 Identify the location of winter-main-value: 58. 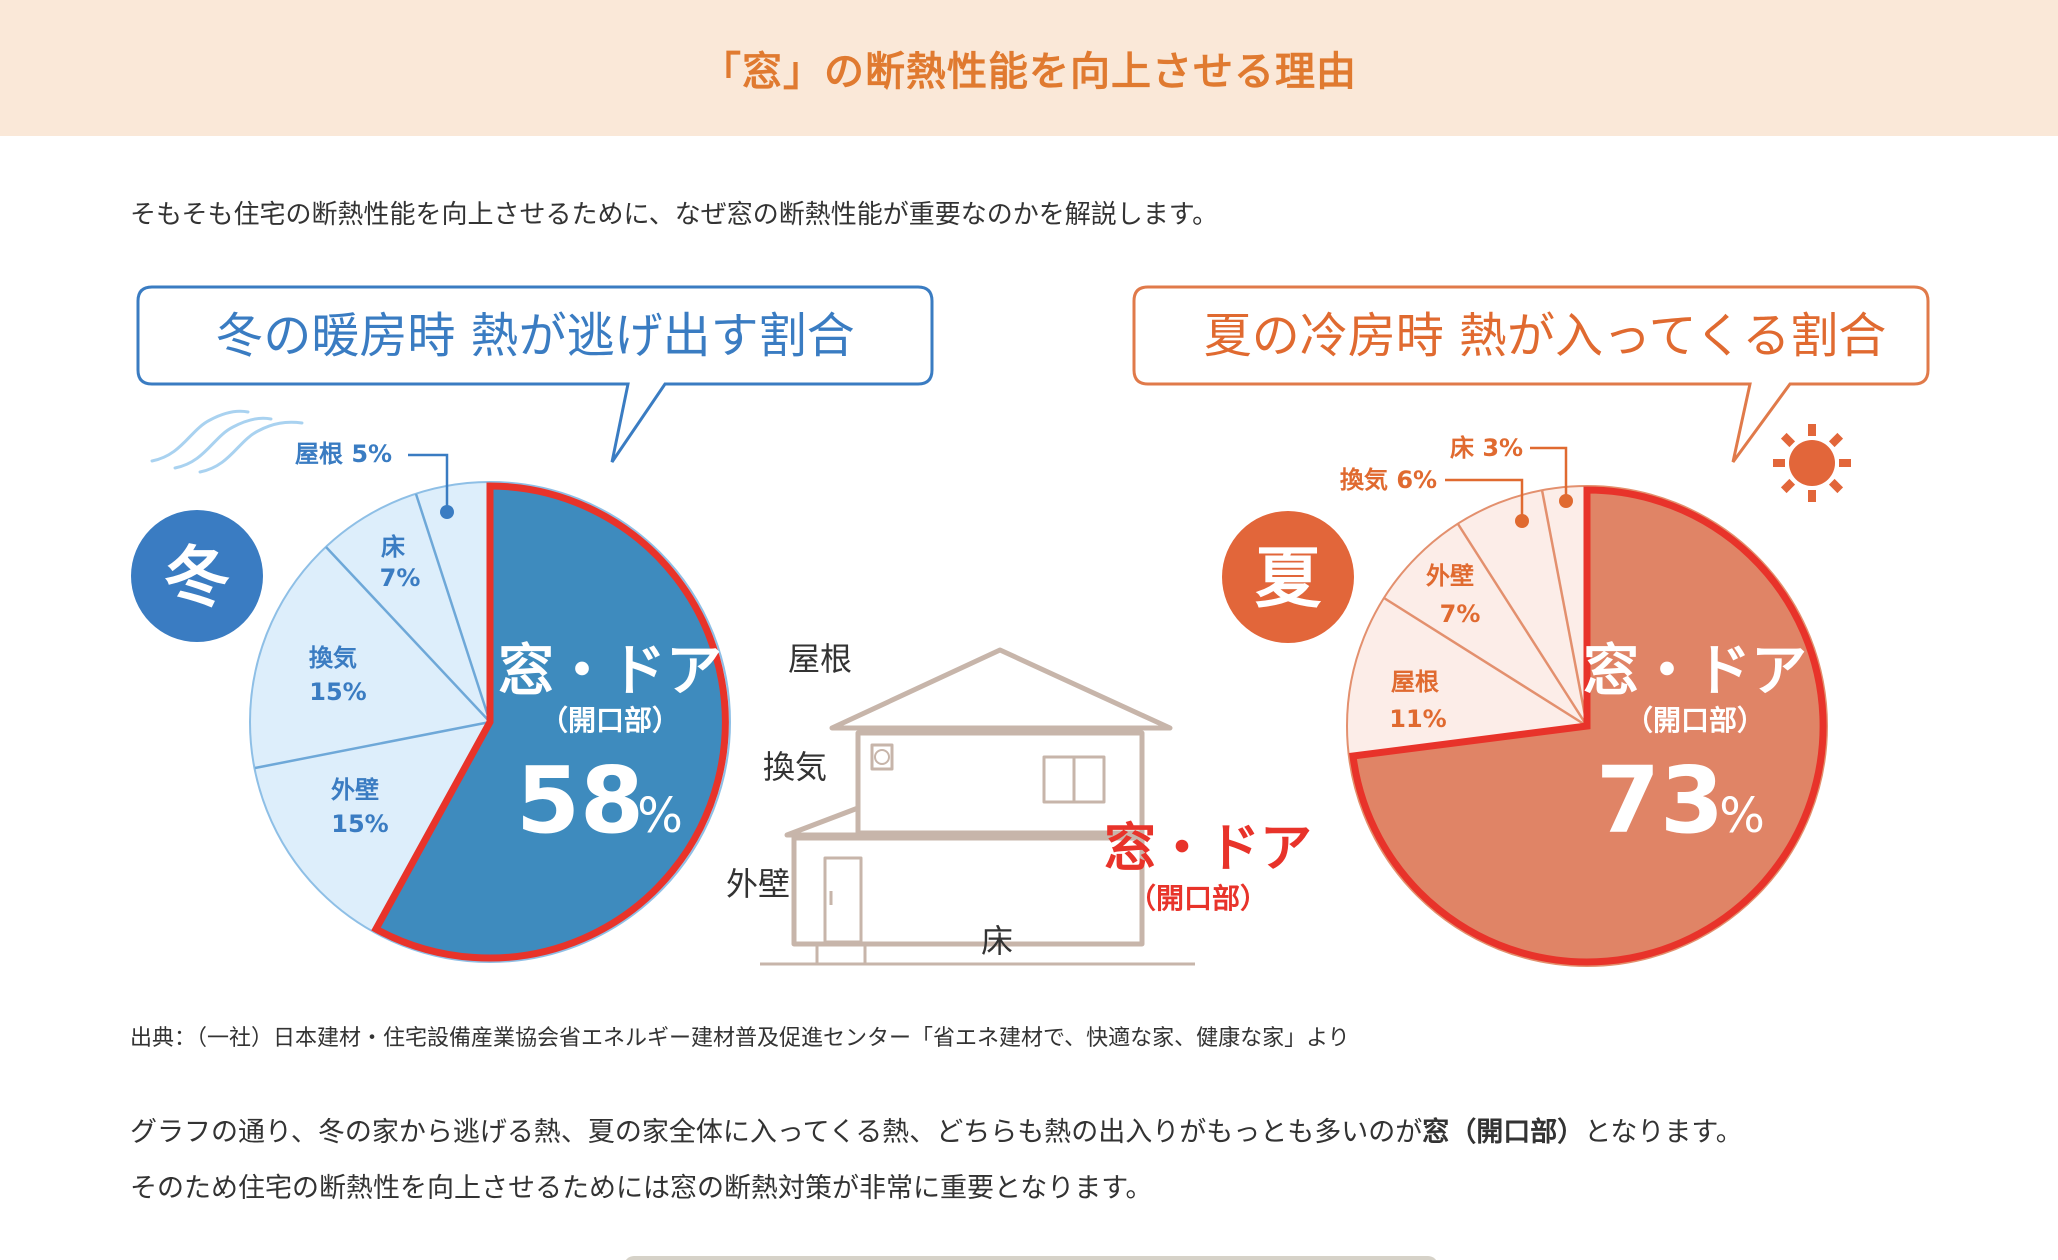
(580, 800).